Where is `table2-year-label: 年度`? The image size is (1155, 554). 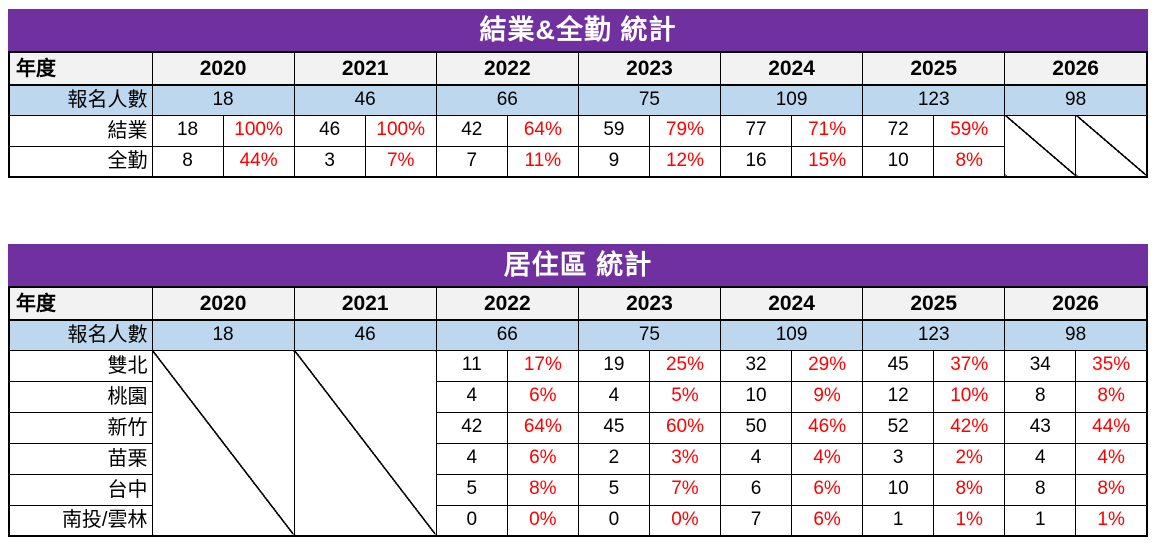 table2-year-label: 年度 is located at coordinates (80, 303).